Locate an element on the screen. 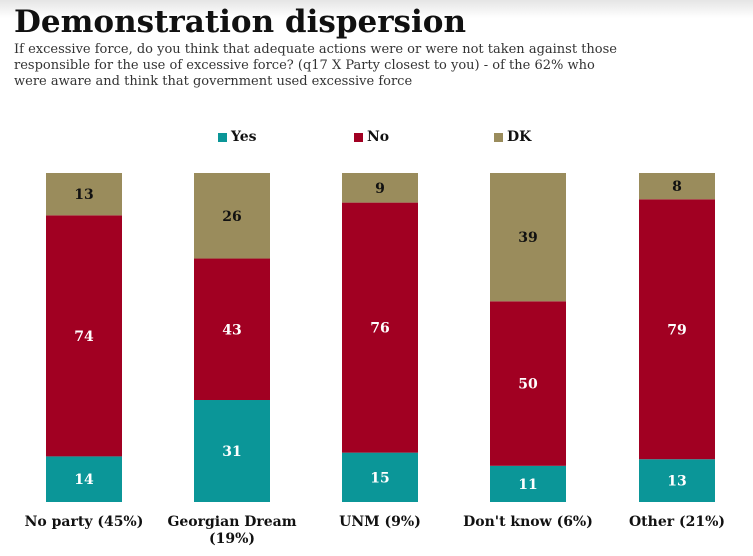 This screenshot has width=753, height=556. bar-segment-no-other is located at coordinates (677, 329).